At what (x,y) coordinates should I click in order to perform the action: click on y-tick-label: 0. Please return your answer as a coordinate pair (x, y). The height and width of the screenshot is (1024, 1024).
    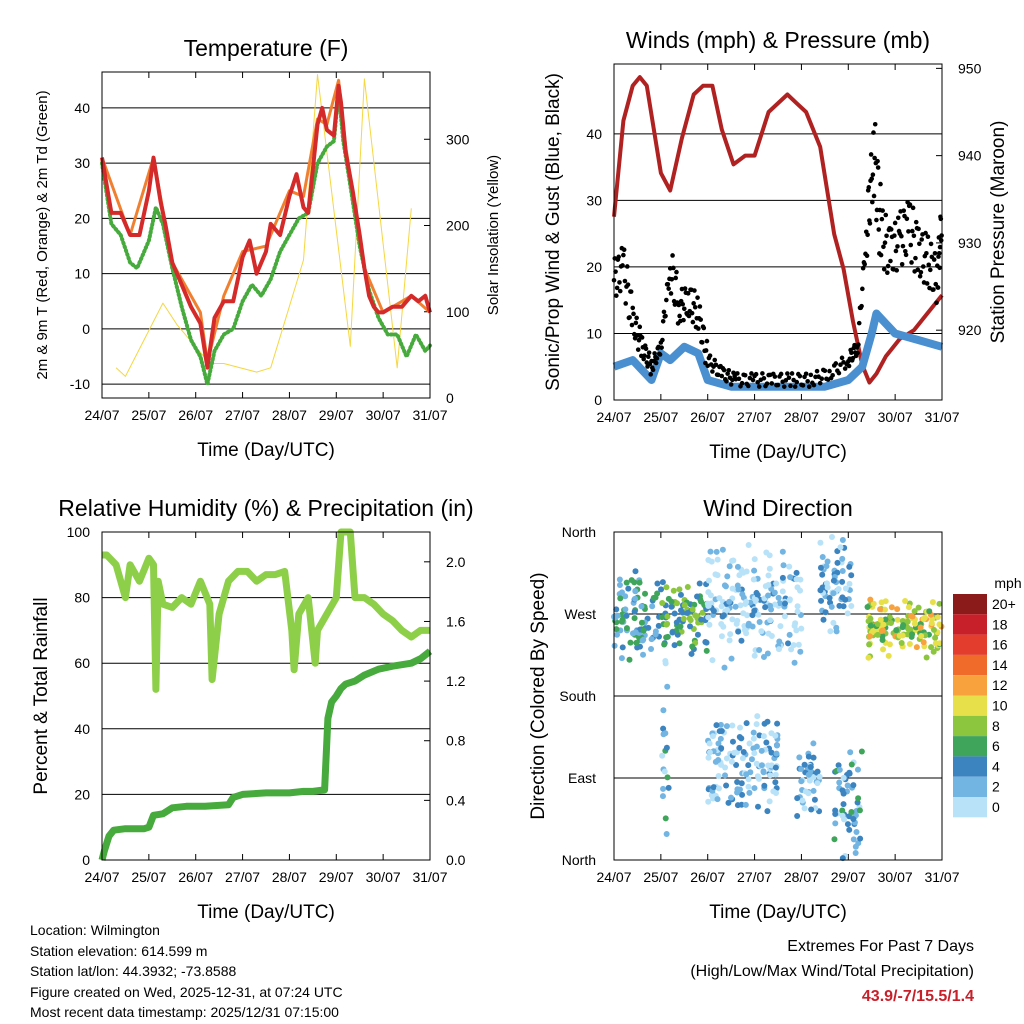
    Looking at the image, I should click on (598, 400).